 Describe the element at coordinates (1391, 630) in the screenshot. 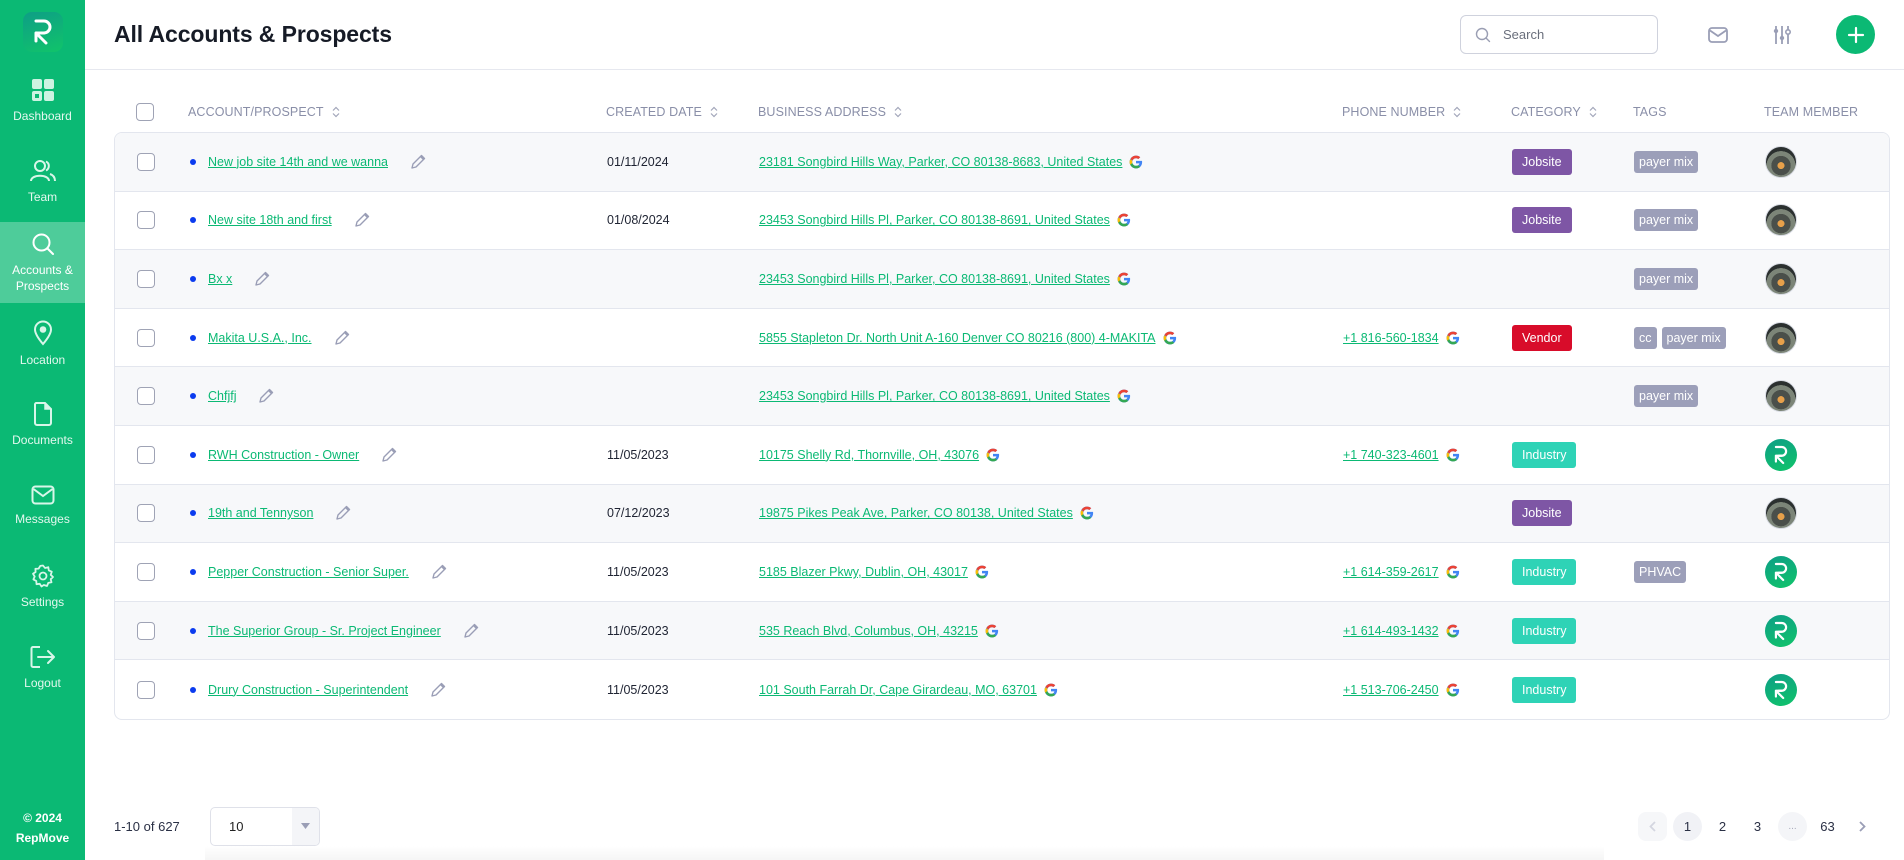

I see `phone-number-link: +1 614-493-1432` at that location.